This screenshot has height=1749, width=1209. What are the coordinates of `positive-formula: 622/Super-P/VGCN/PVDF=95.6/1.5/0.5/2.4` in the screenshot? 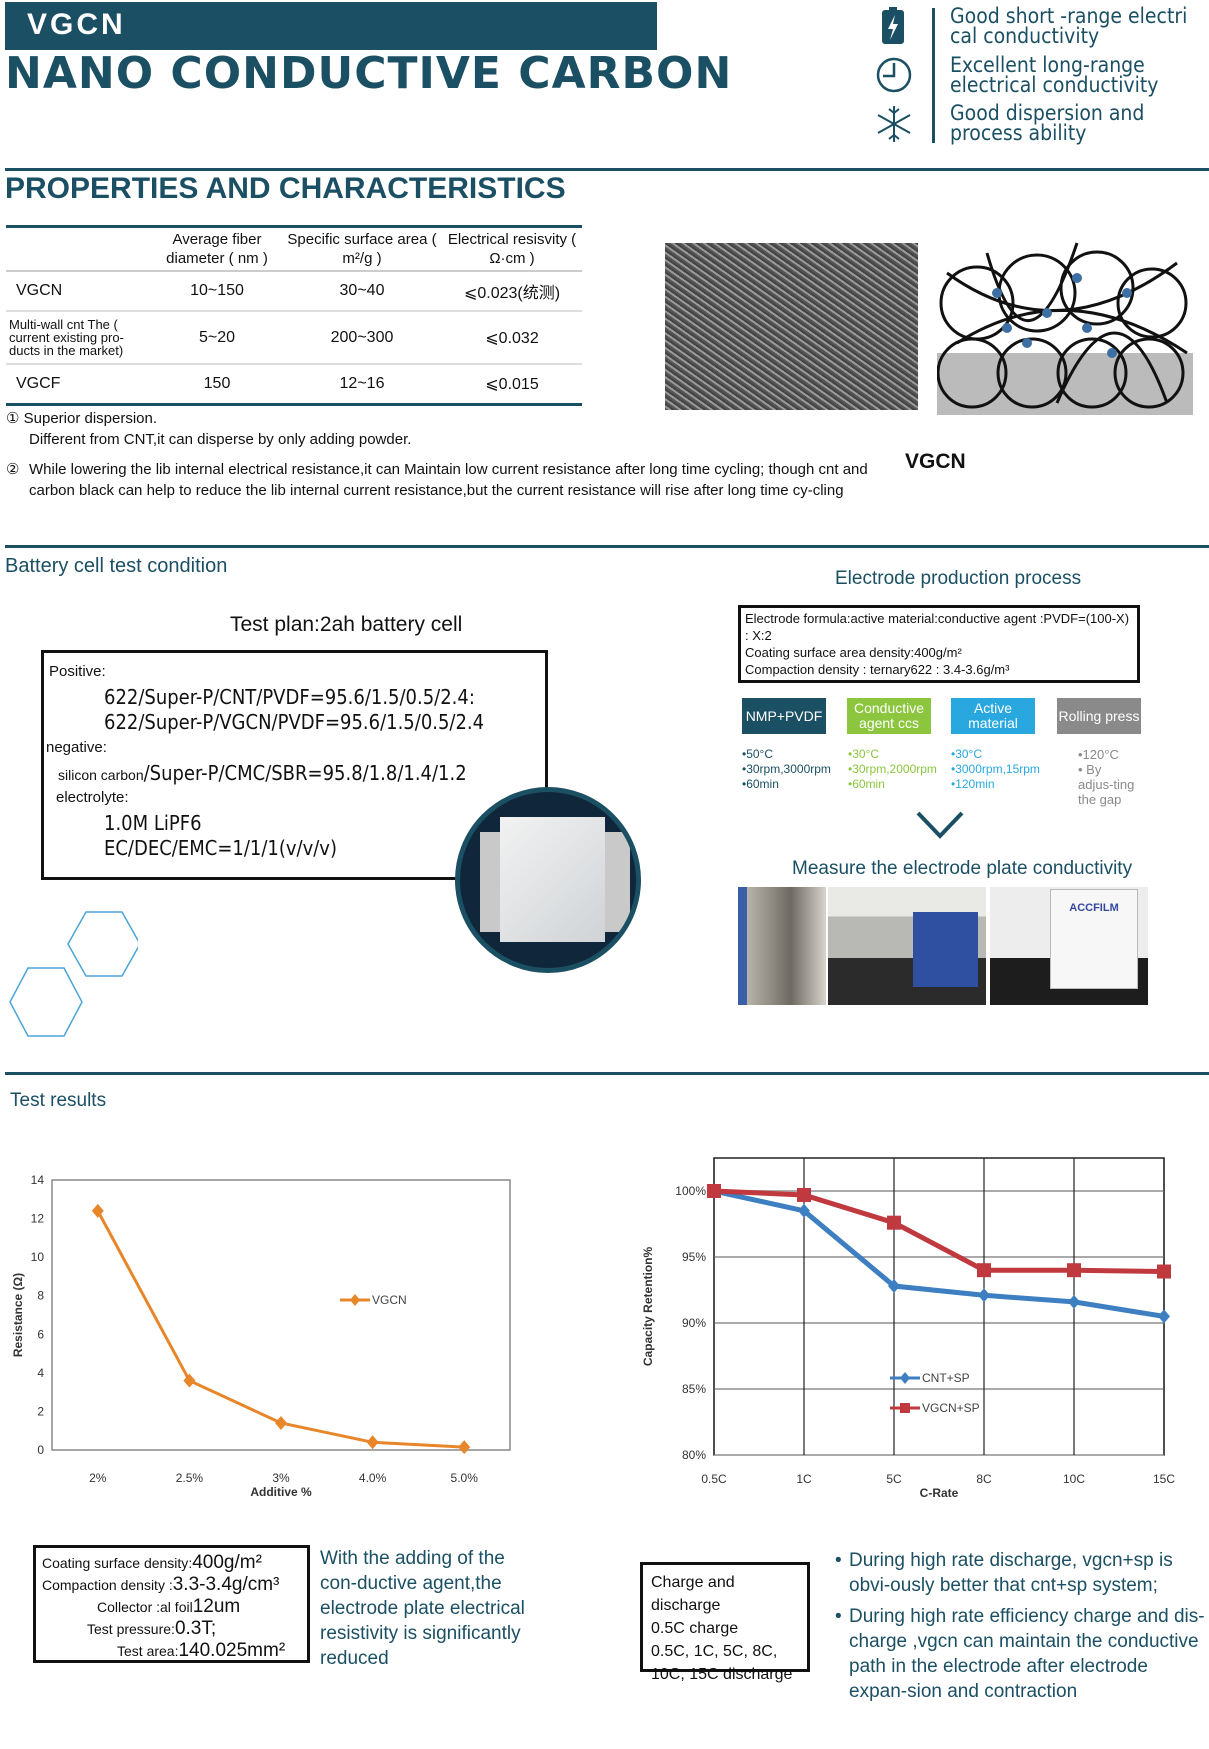 It's located at (294, 722).